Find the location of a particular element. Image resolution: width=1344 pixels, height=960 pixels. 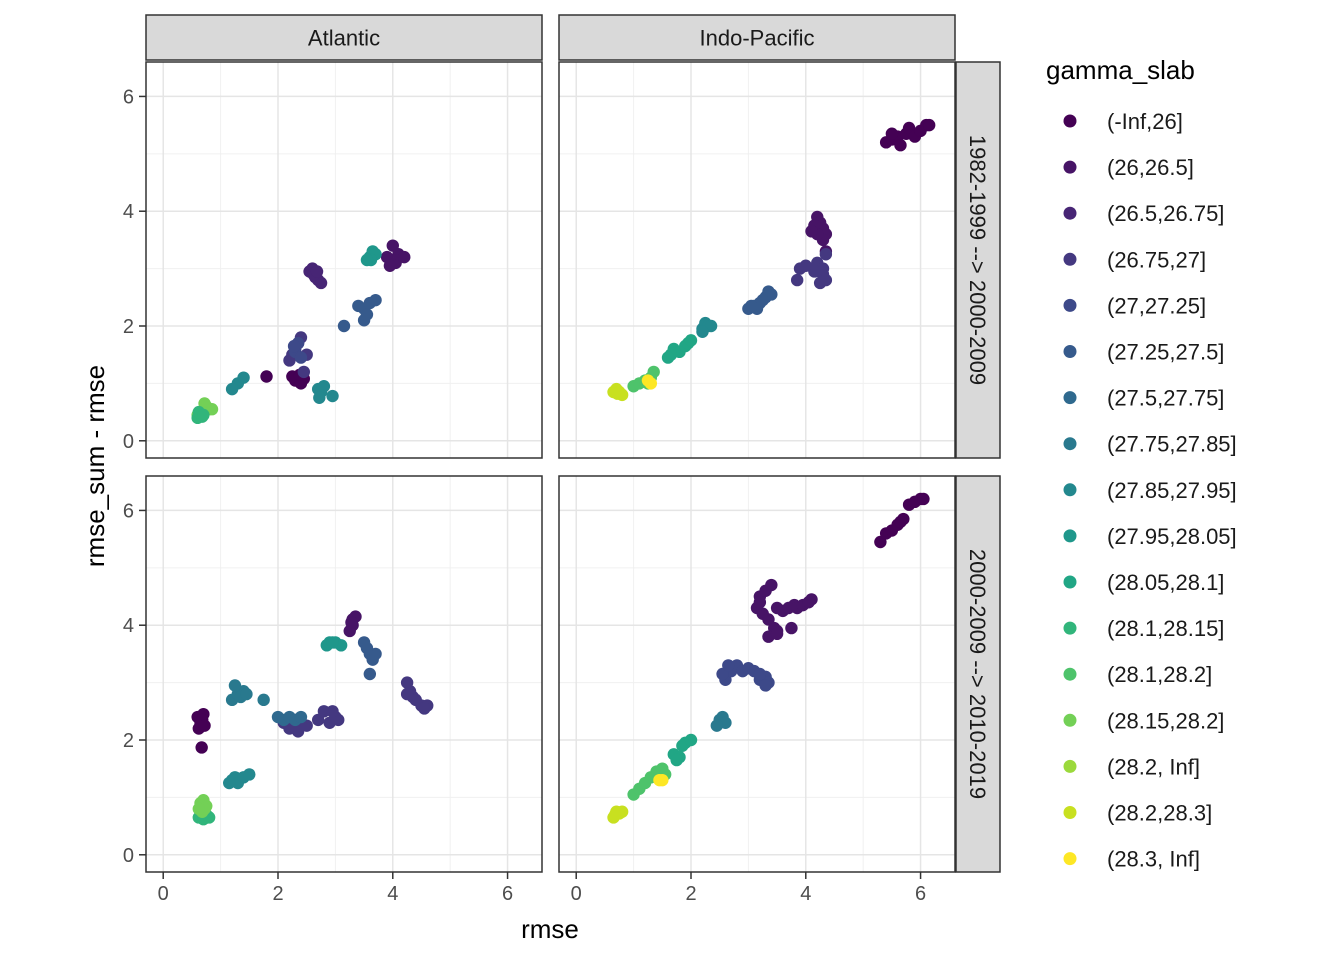

legend-label: (-Inf,26] is located at coordinates (1145, 121).